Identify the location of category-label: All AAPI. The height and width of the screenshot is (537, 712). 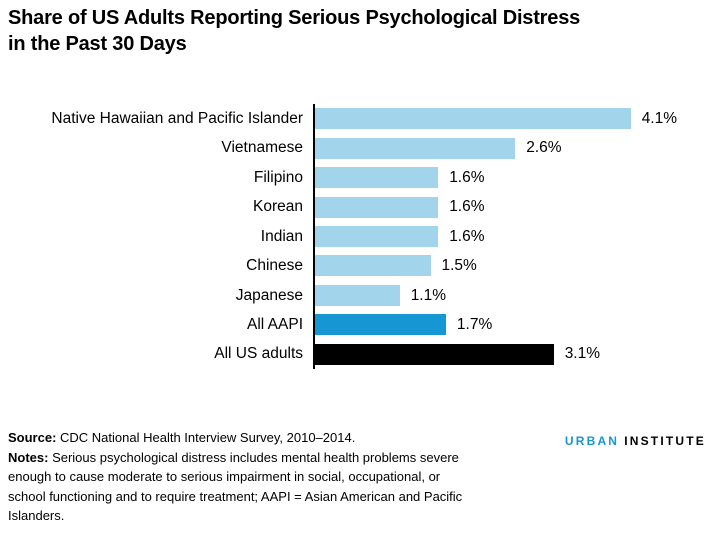
(275, 325).